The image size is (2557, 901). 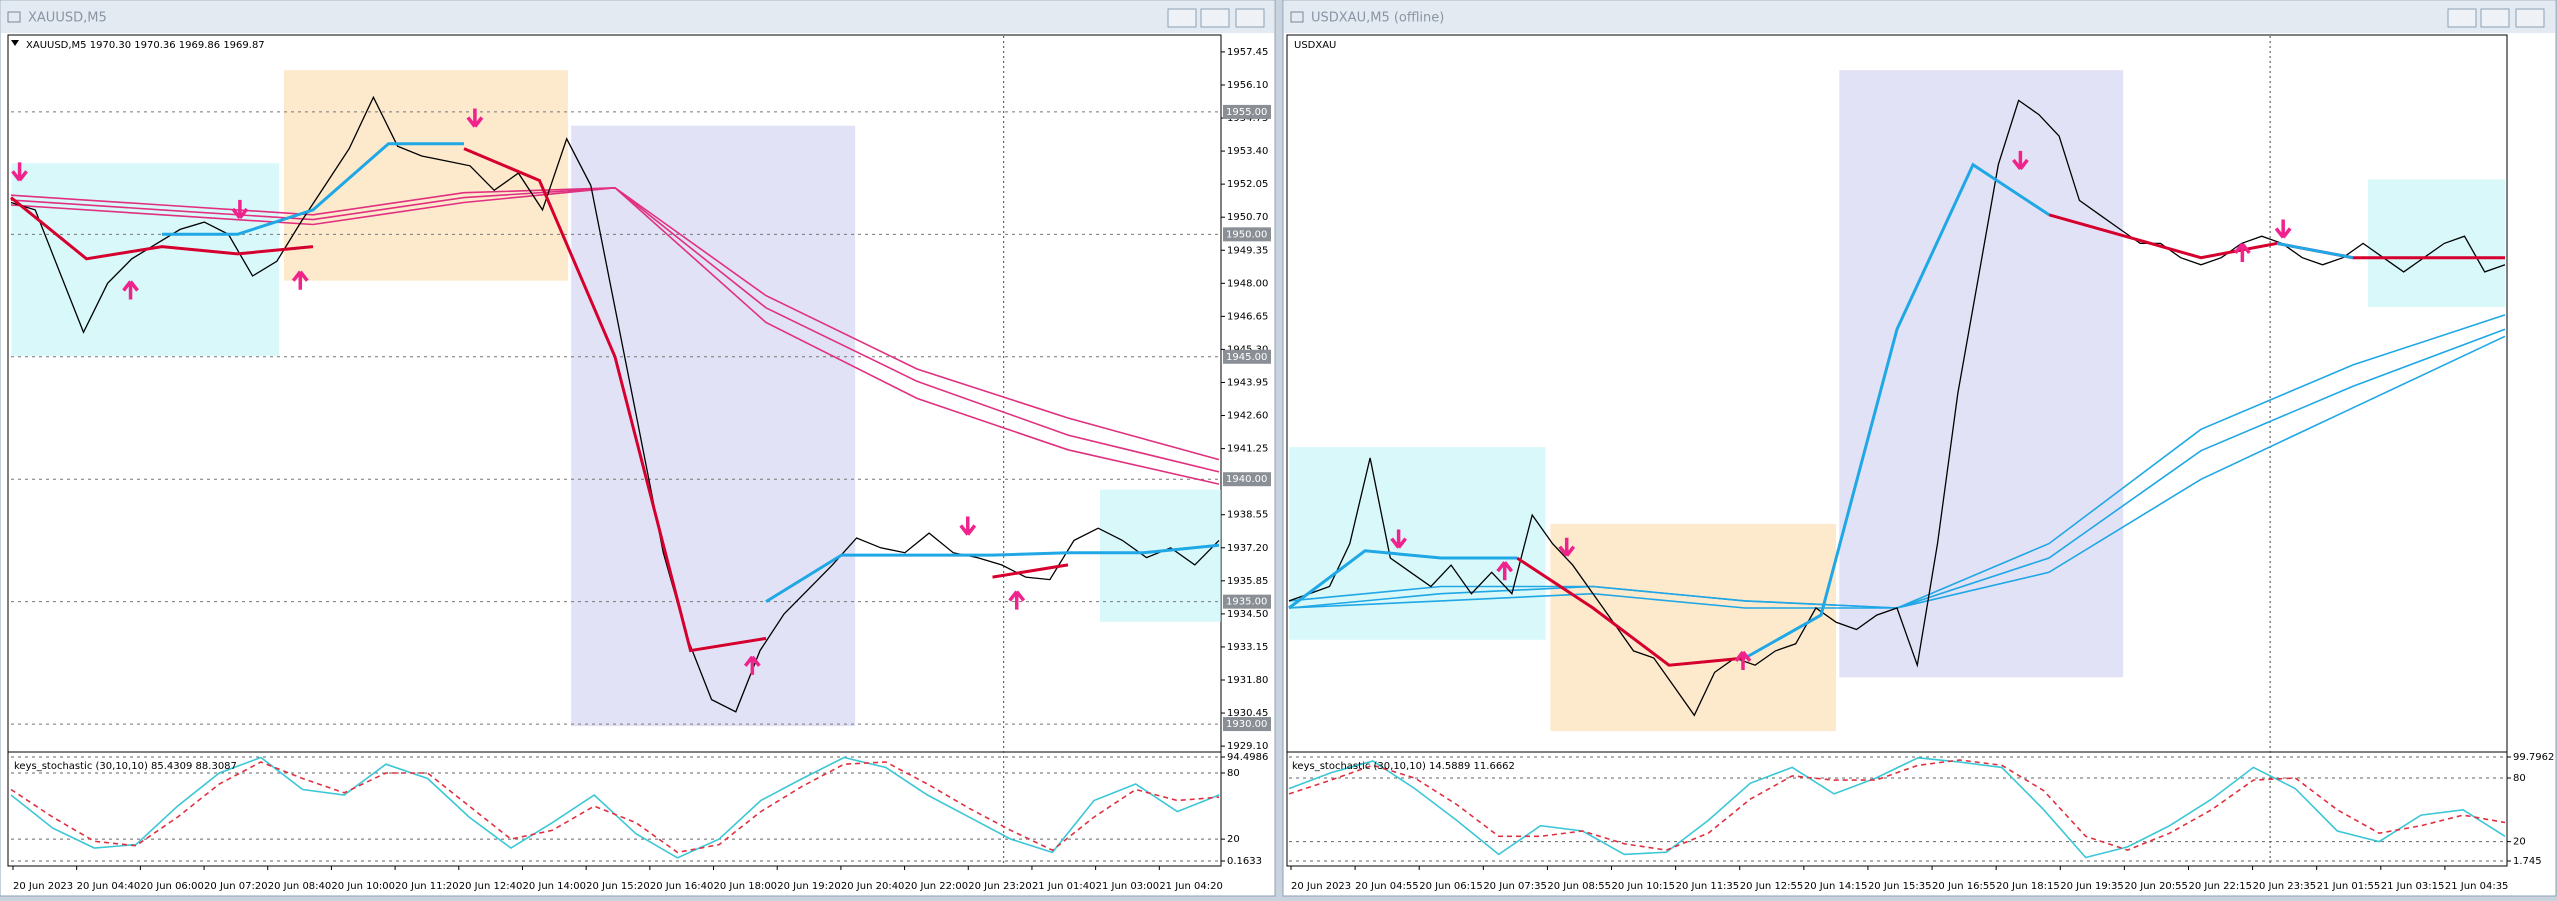 I want to click on y-tick-label: 1949.35, so click(x=1247, y=250).